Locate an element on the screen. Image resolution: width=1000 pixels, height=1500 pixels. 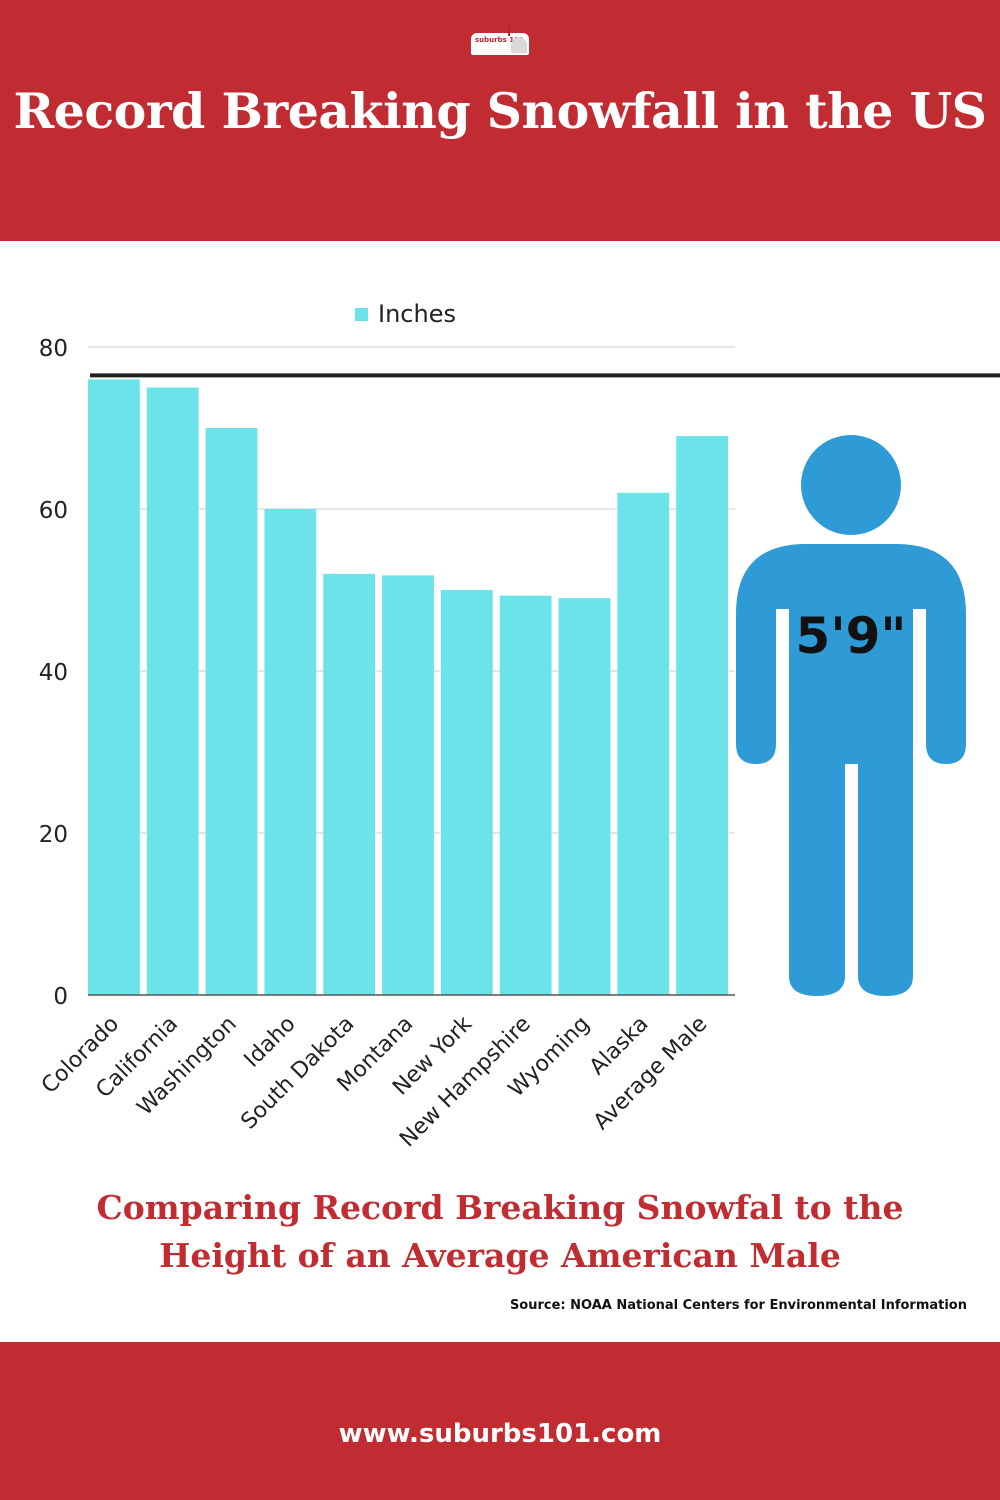
legend-swatch is located at coordinates (361, 314).